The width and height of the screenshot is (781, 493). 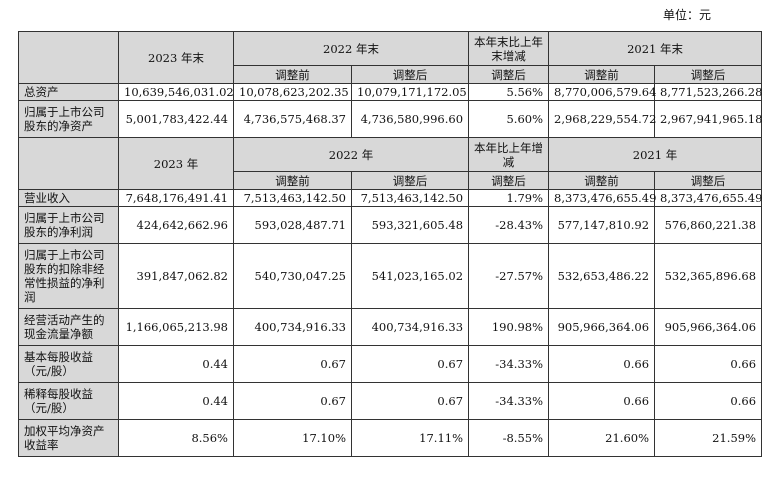 What do you see at coordinates (655, 154) in the screenshot?
I see `header-year-2021: 2021 年` at bounding box center [655, 154].